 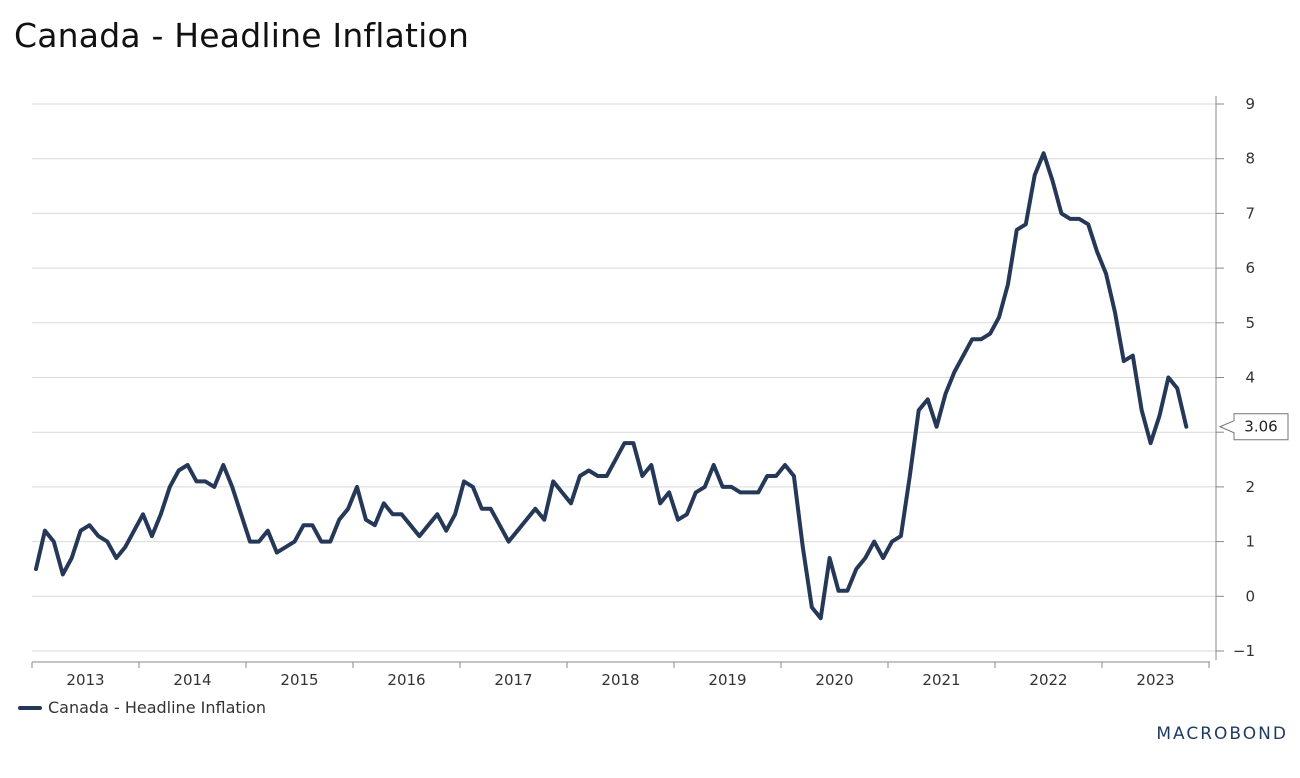 What do you see at coordinates (1250, 596) in the screenshot?
I see `y-tick-label: 0` at bounding box center [1250, 596].